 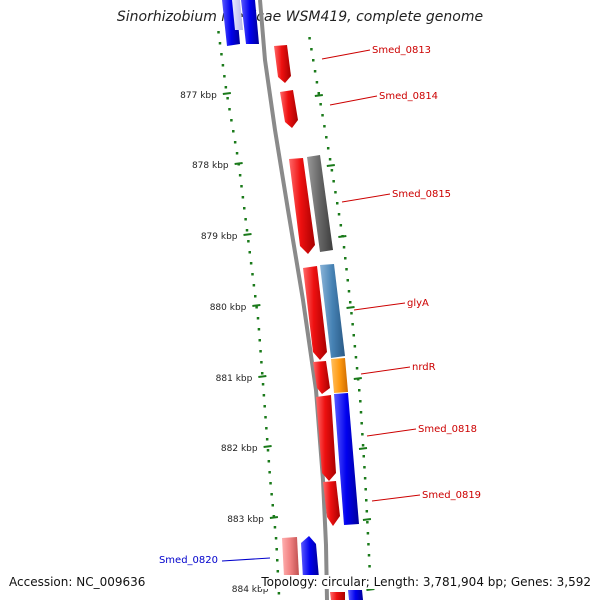 What do you see at coordinates (245, 520) in the screenshot?
I see `axis-tick-label: 883 kbp` at bounding box center [245, 520].